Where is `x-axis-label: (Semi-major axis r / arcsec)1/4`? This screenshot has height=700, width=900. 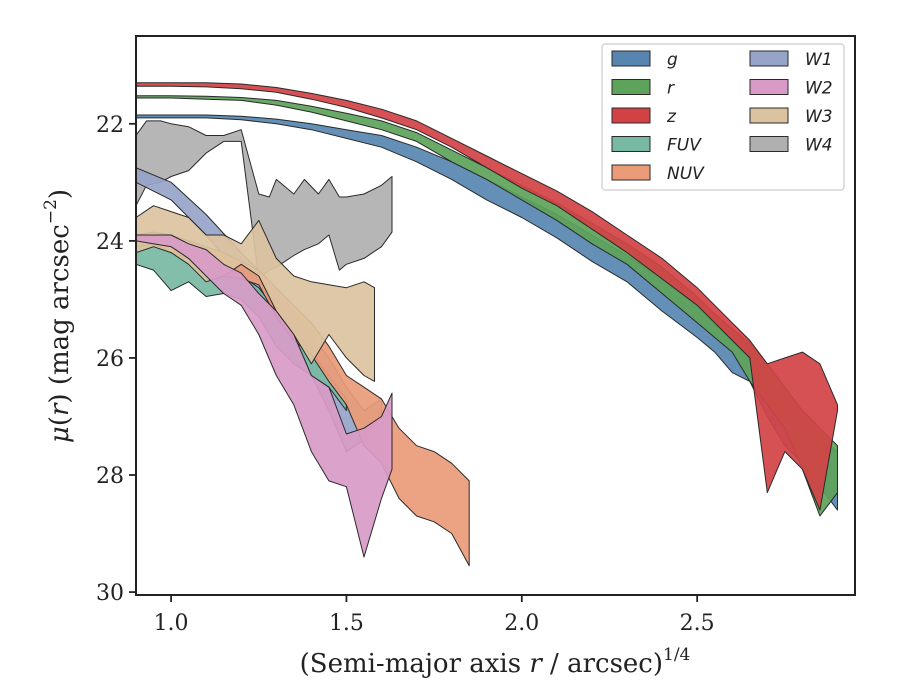 x-axis-label: (Semi-major axis r / arcsec)1/4 is located at coordinates (495, 662).